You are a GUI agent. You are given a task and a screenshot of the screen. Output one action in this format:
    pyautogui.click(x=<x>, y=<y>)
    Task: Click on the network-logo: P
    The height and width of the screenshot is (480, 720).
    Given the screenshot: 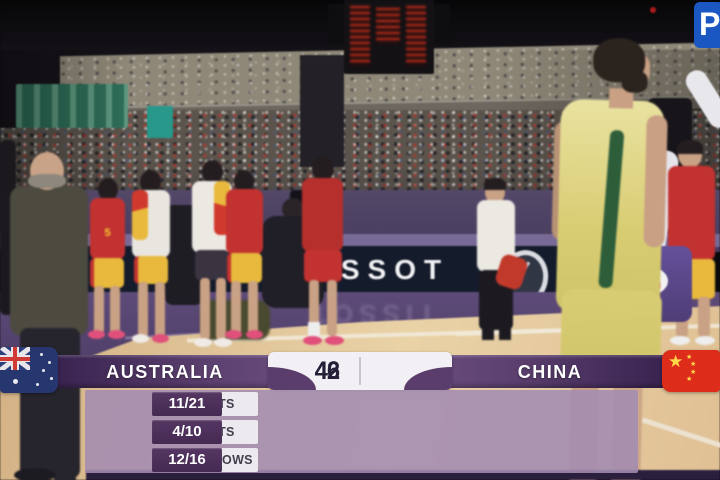 What is the action you would take?
    pyautogui.click(x=707, y=25)
    